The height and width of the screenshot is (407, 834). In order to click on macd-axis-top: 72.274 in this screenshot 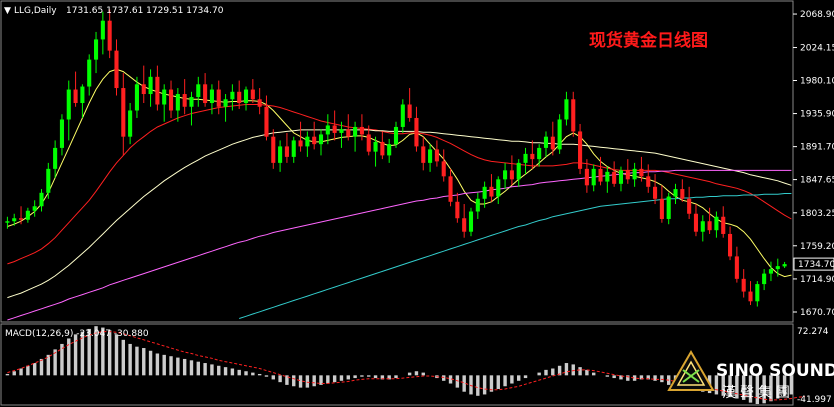, I will do `click(813, 332)`.